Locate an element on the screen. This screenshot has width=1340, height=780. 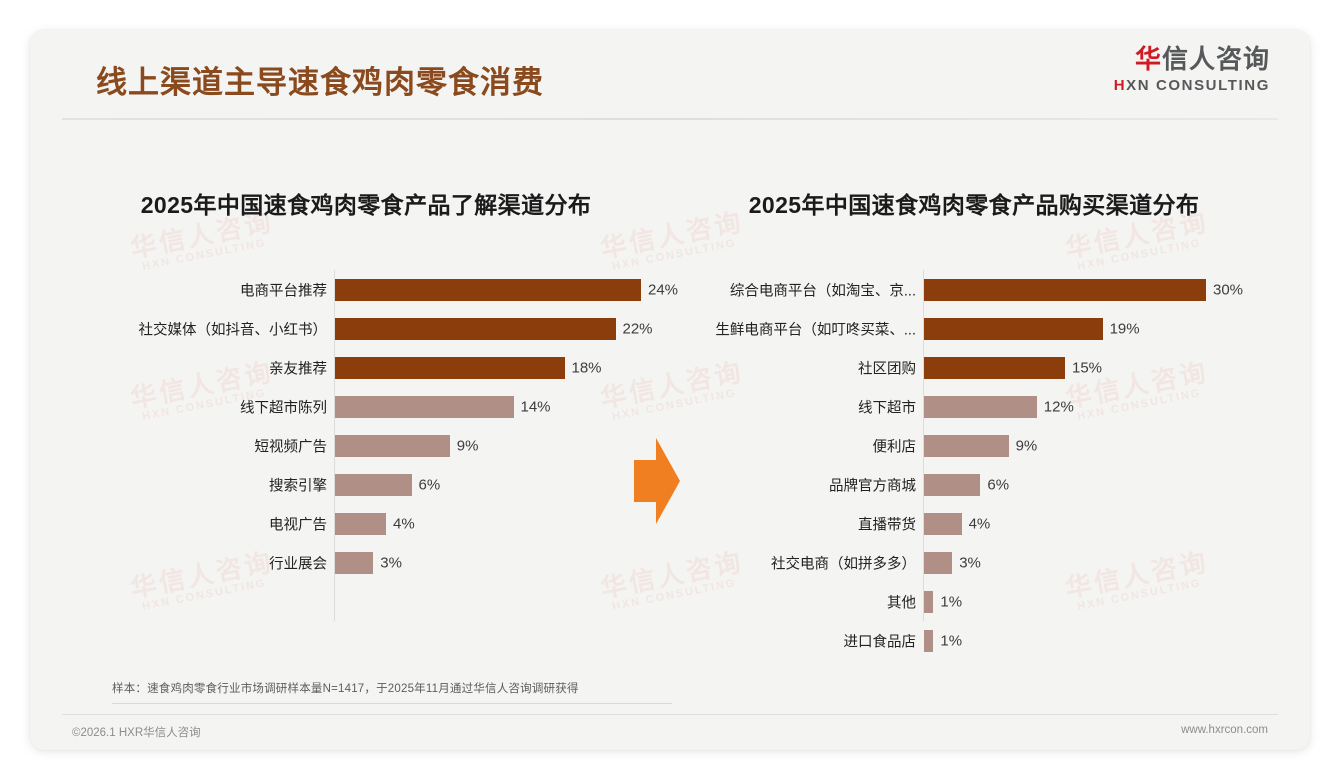
website-text: www.hxrcon.com is located at coordinates (1224, 730).